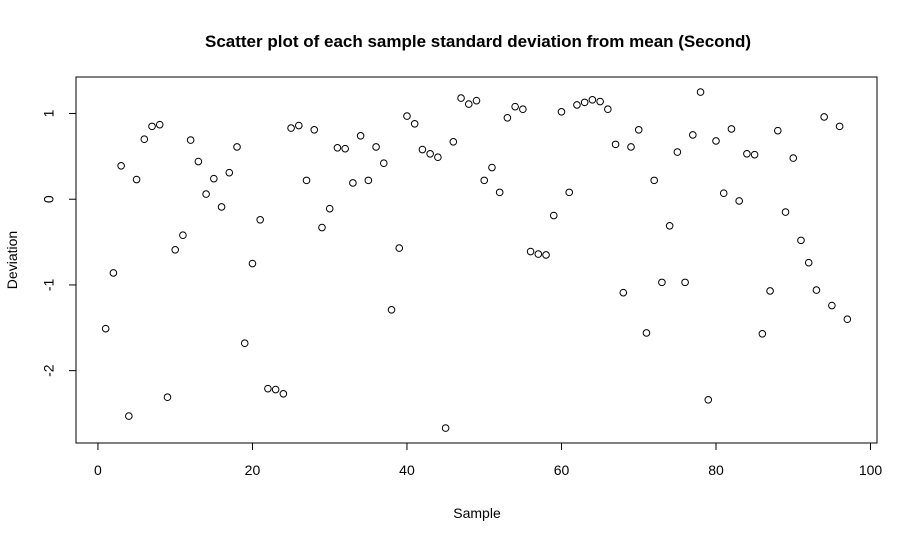 This screenshot has height=541, width=912. Describe the element at coordinates (12, 260) in the screenshot. I see `y-axis-label: Deviation` at that location.